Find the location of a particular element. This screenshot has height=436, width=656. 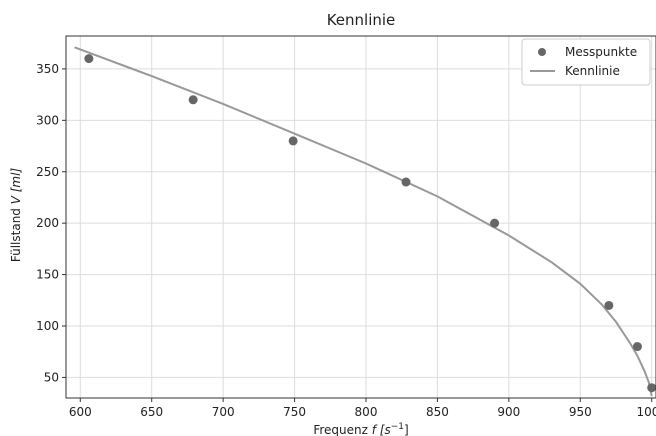

legend-box is located at coordinates (586, 62).